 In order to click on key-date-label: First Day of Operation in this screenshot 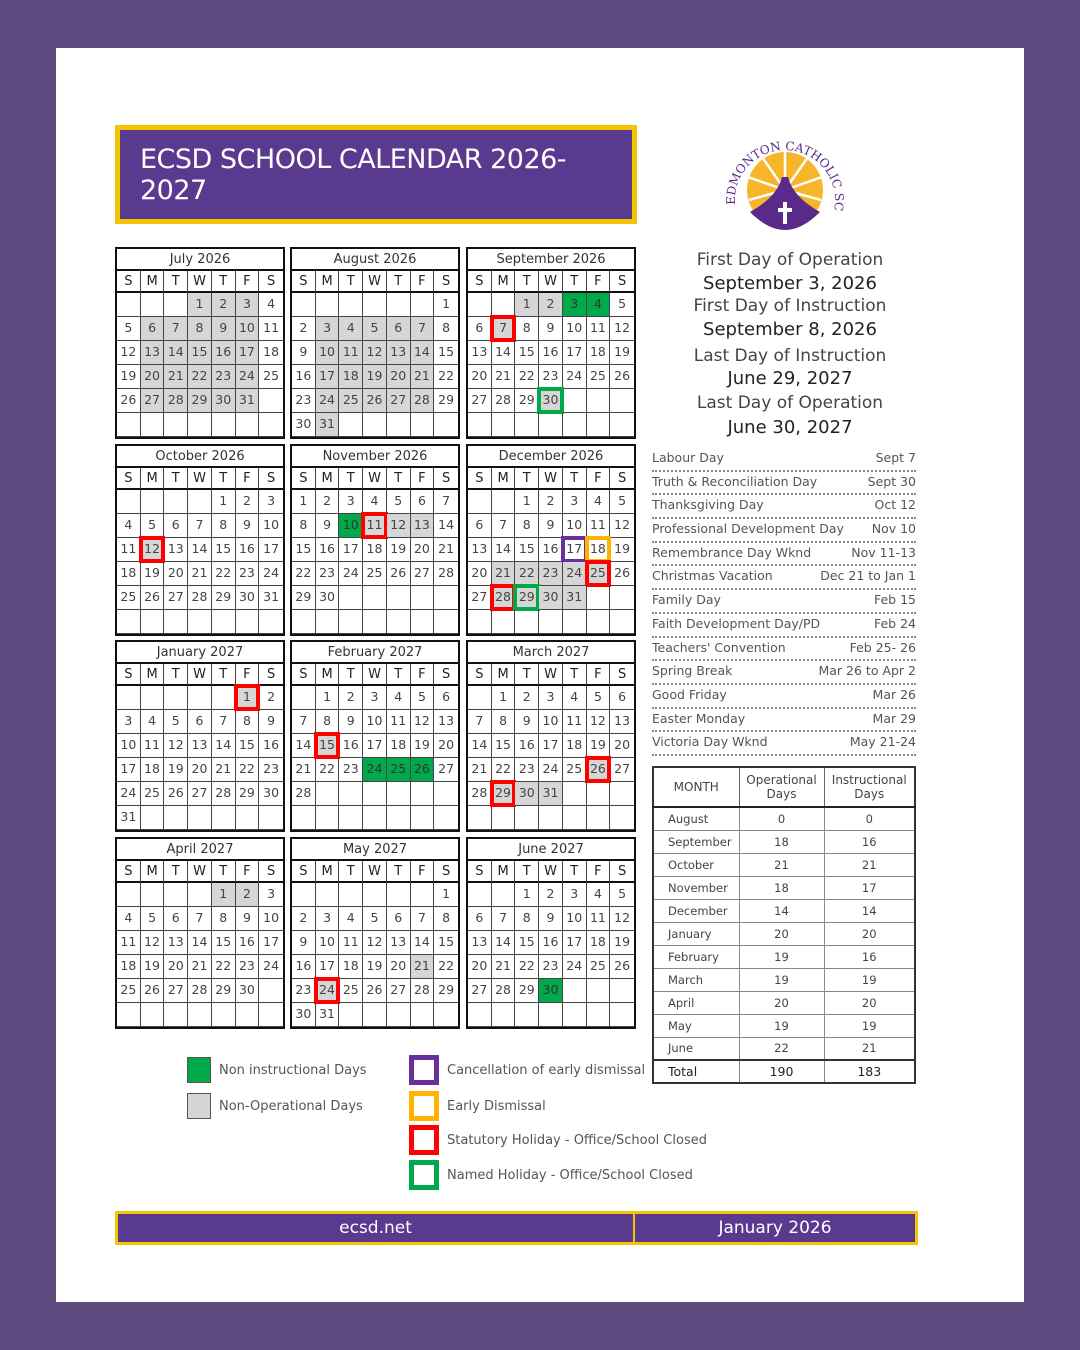, I will do `click(790, 260)`.